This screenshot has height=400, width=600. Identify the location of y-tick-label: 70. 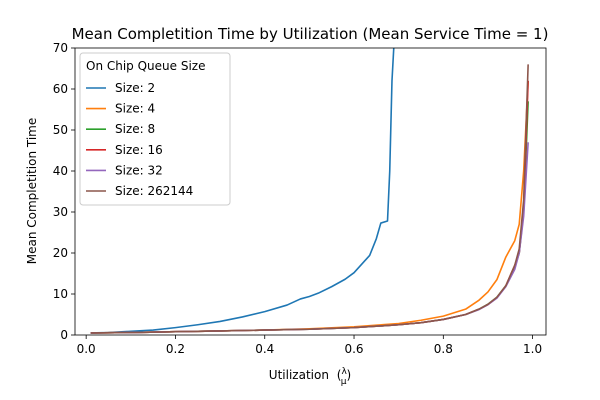
(60, 48).